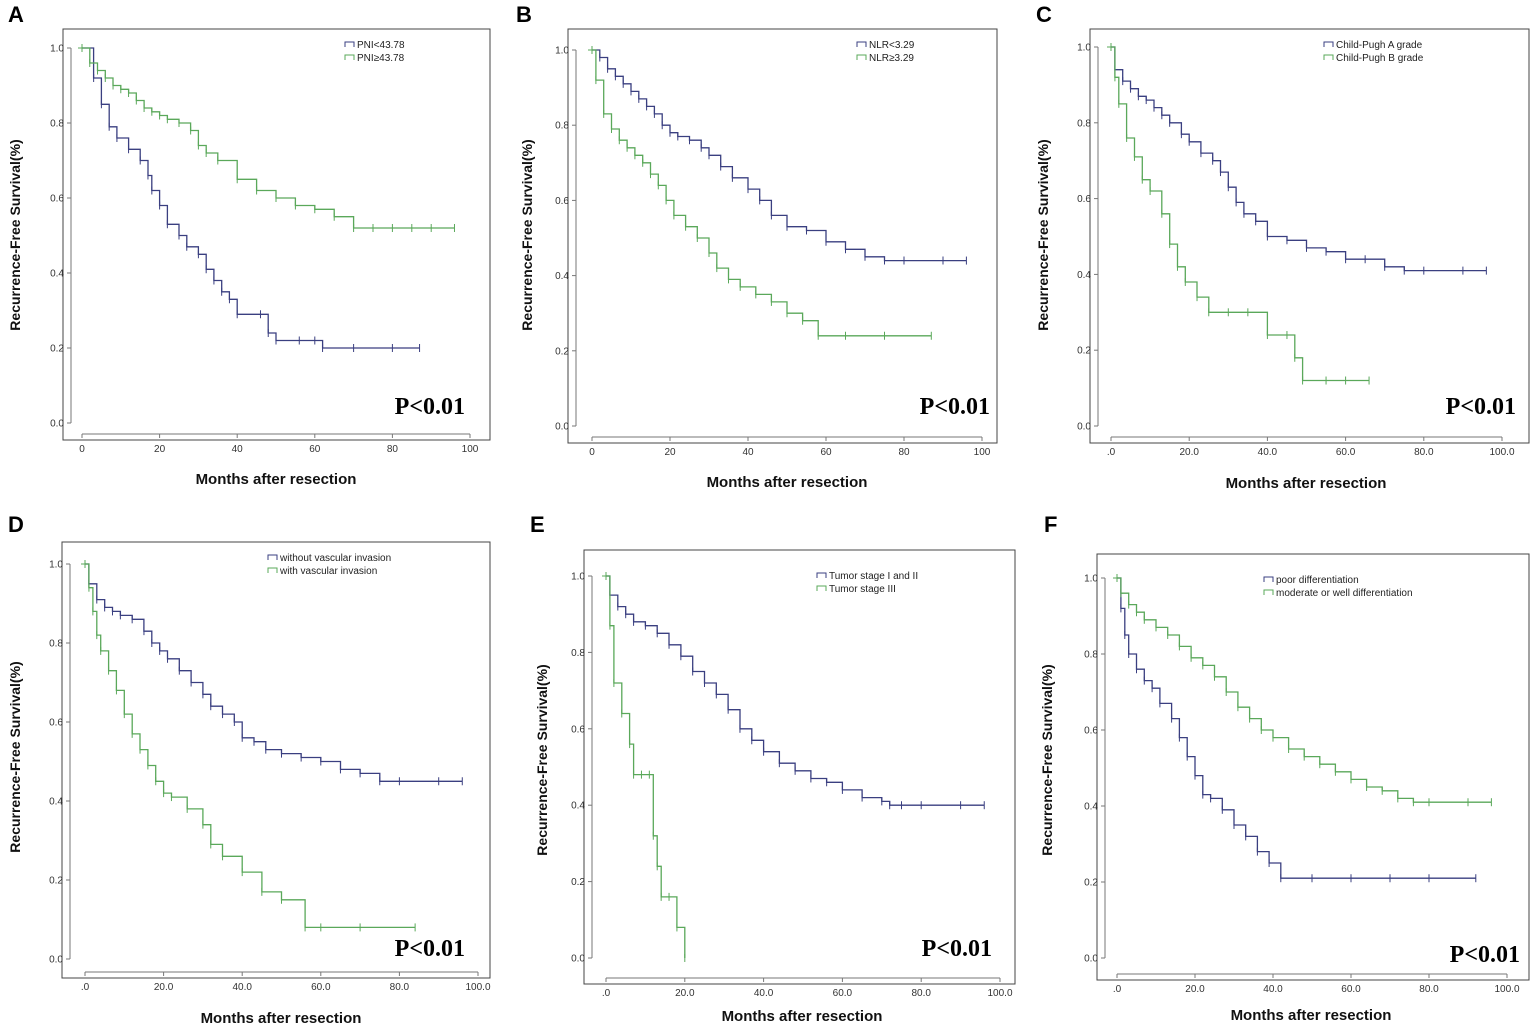  What do you see at coordinates (862, 589) in the screenshot?
I see `legend-label: Tumor stage III` at bounding box center [862, 589].